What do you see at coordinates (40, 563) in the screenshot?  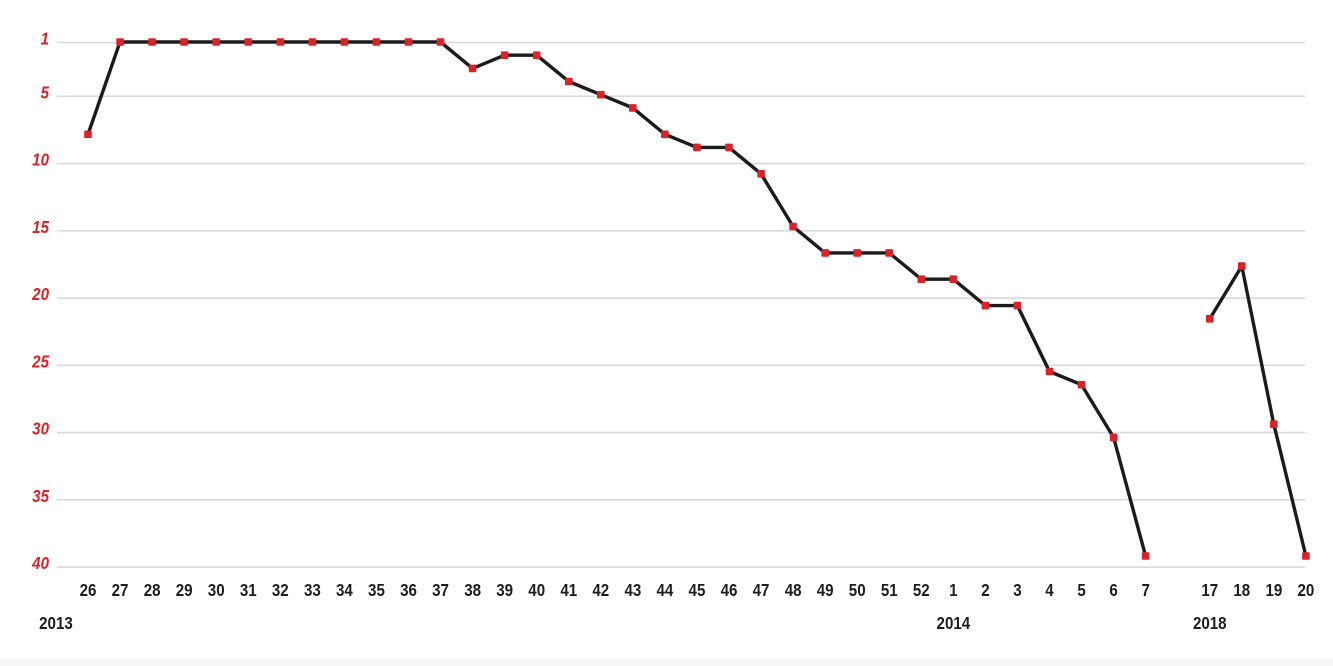 I see `y-tick-label: 40` at bounding box center [40, 563].